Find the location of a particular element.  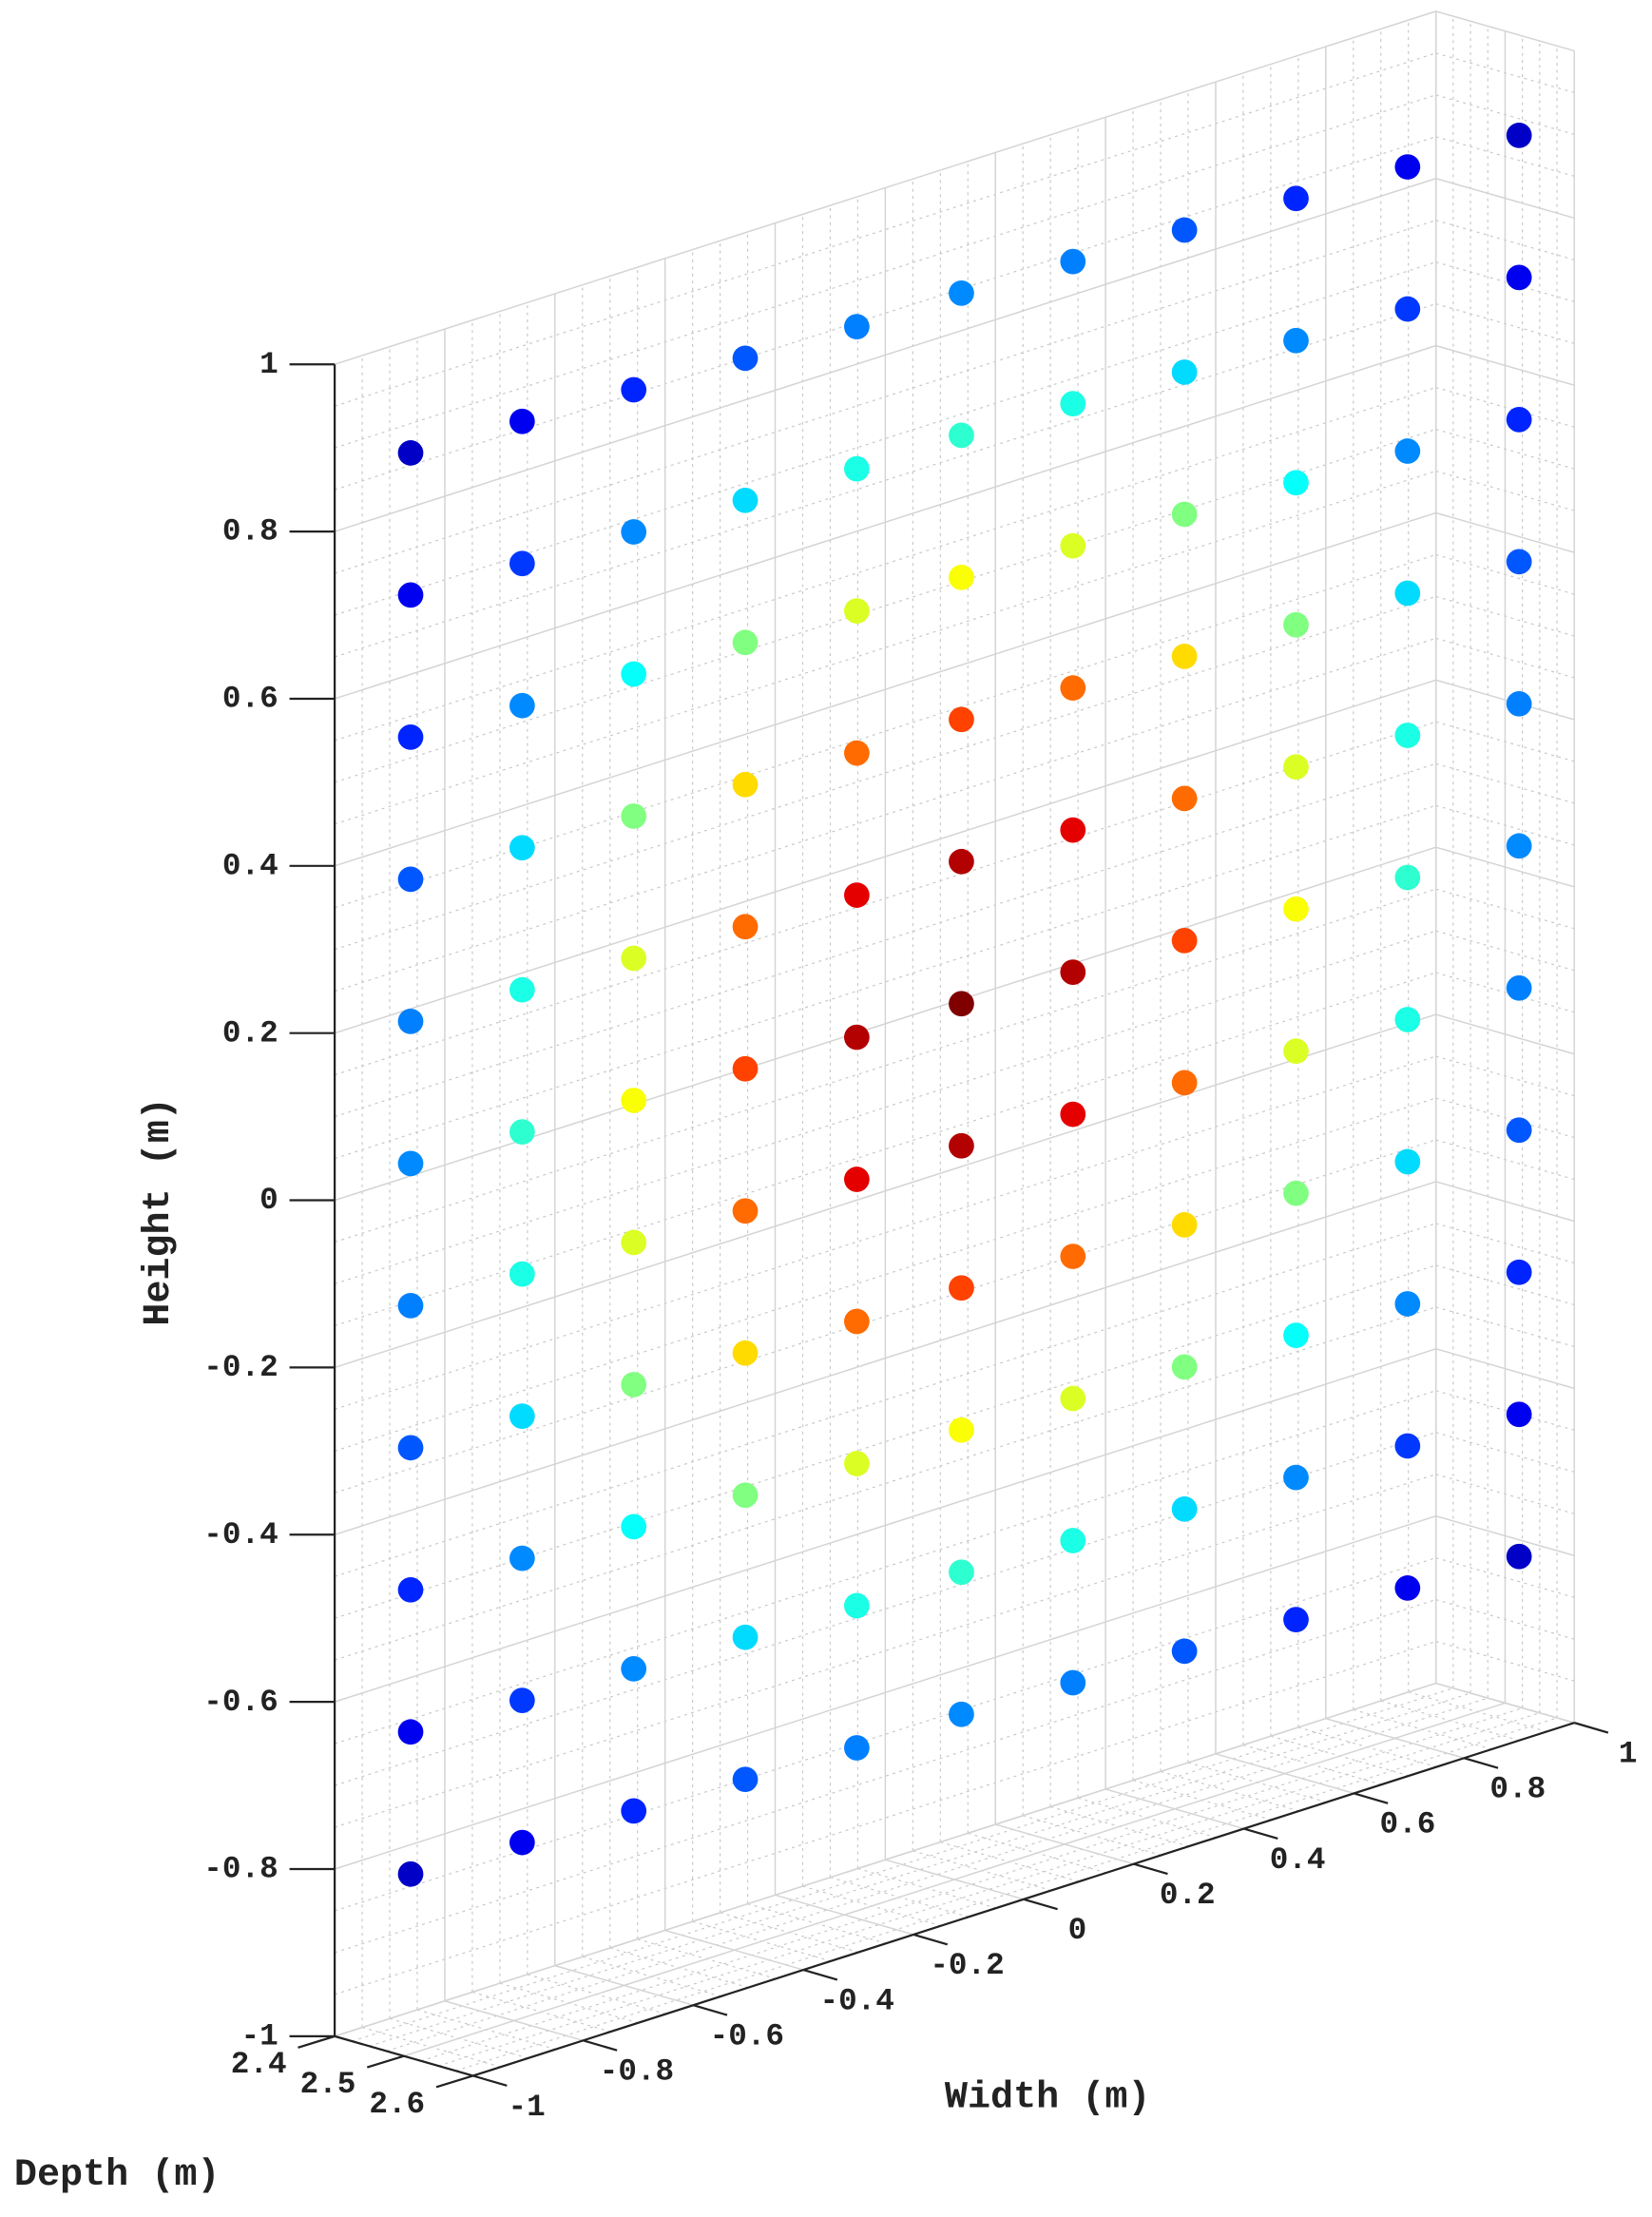

x-tick-label: -0.8 is located at coordinates (637, 2072).